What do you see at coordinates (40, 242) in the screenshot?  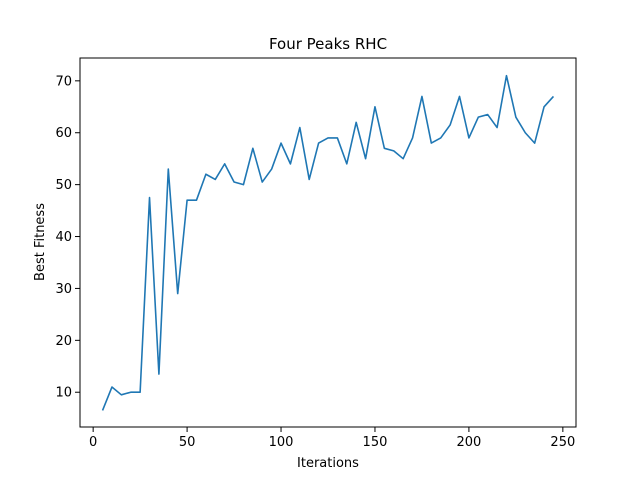 I see `y-axis-label: Best Fitness` at bounding box center [40, 242].